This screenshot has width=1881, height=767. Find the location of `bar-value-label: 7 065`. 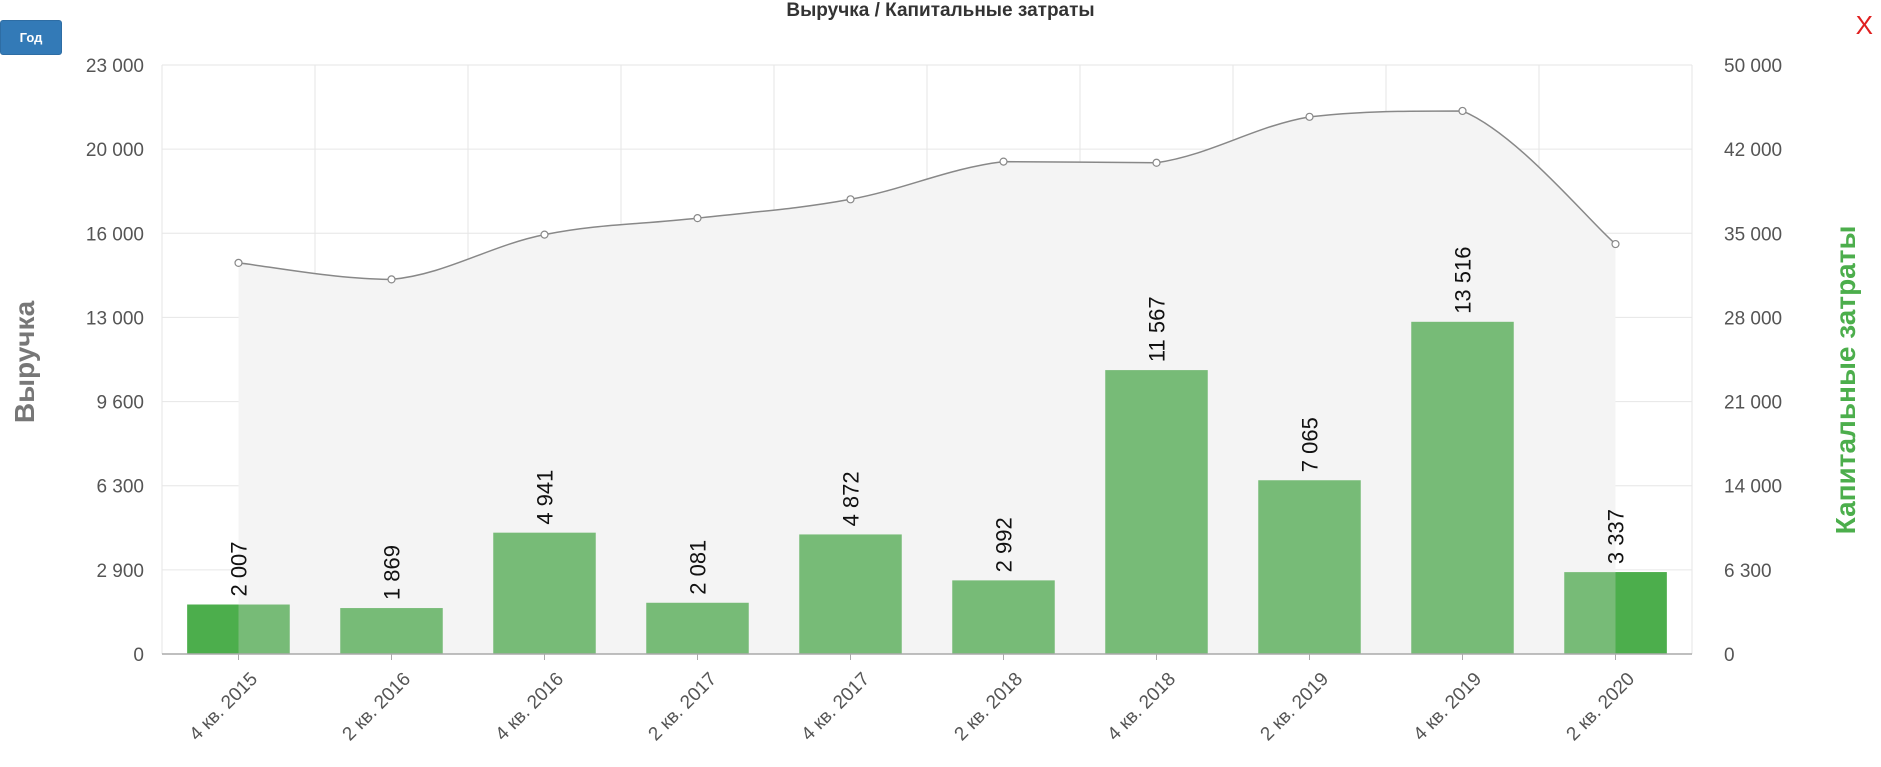

bar-value-label: 7 065 is located at coordinates (1310, 444).